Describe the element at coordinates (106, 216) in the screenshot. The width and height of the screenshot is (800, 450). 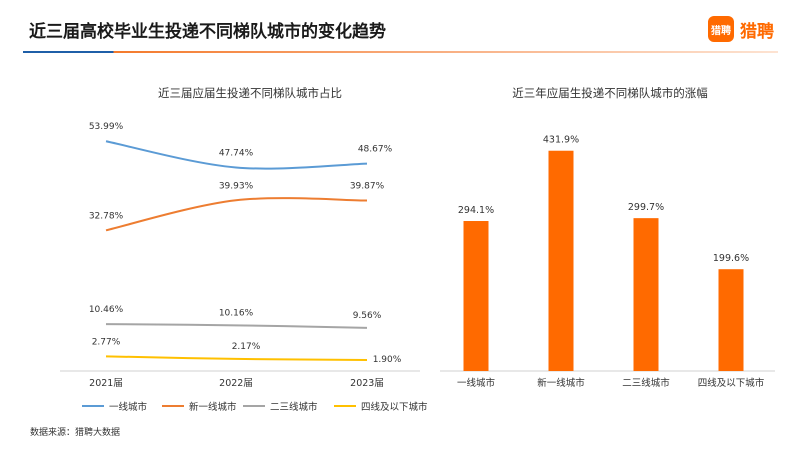
I see `data-label-s1-0: 32.78%` at that location.